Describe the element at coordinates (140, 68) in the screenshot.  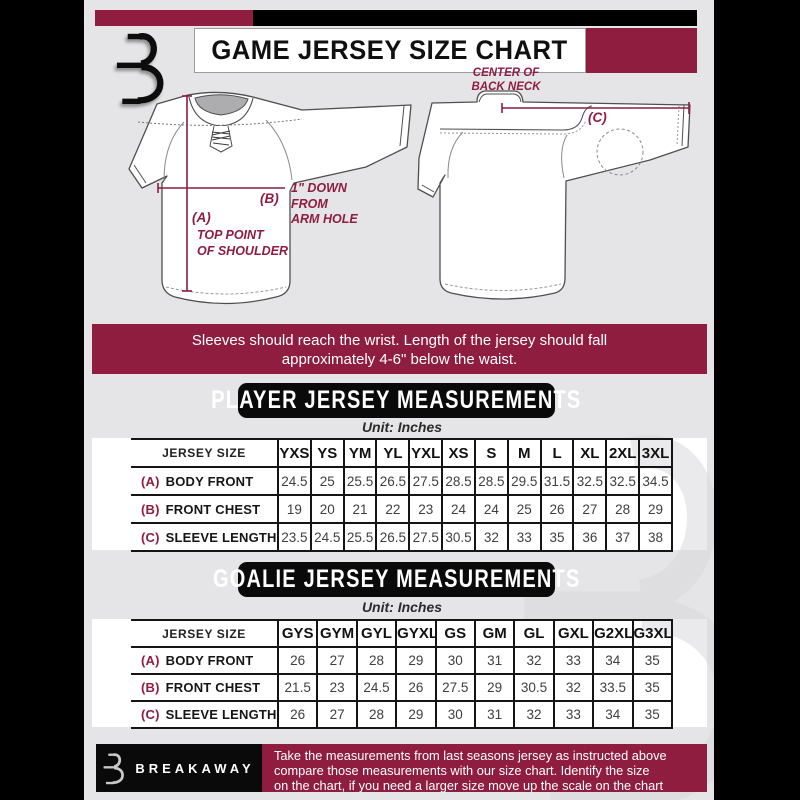
I see `breakaway-logo-icon` at that location.